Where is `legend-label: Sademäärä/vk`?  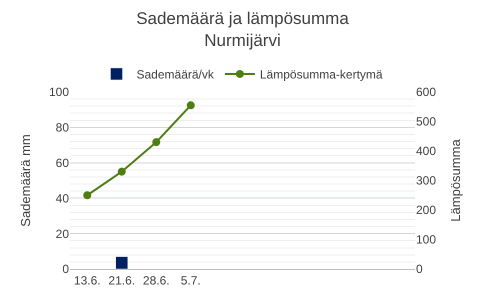 legend-label: Sademäärä/vk is located at coordinates (175, 75).